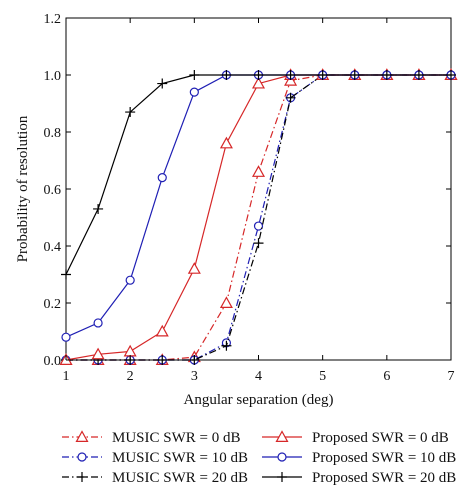  What do you see at coordinates (23, 188) in the screenshot?
I see `y-axis-title: Probability of resolution` at bounding box center [23, 188].